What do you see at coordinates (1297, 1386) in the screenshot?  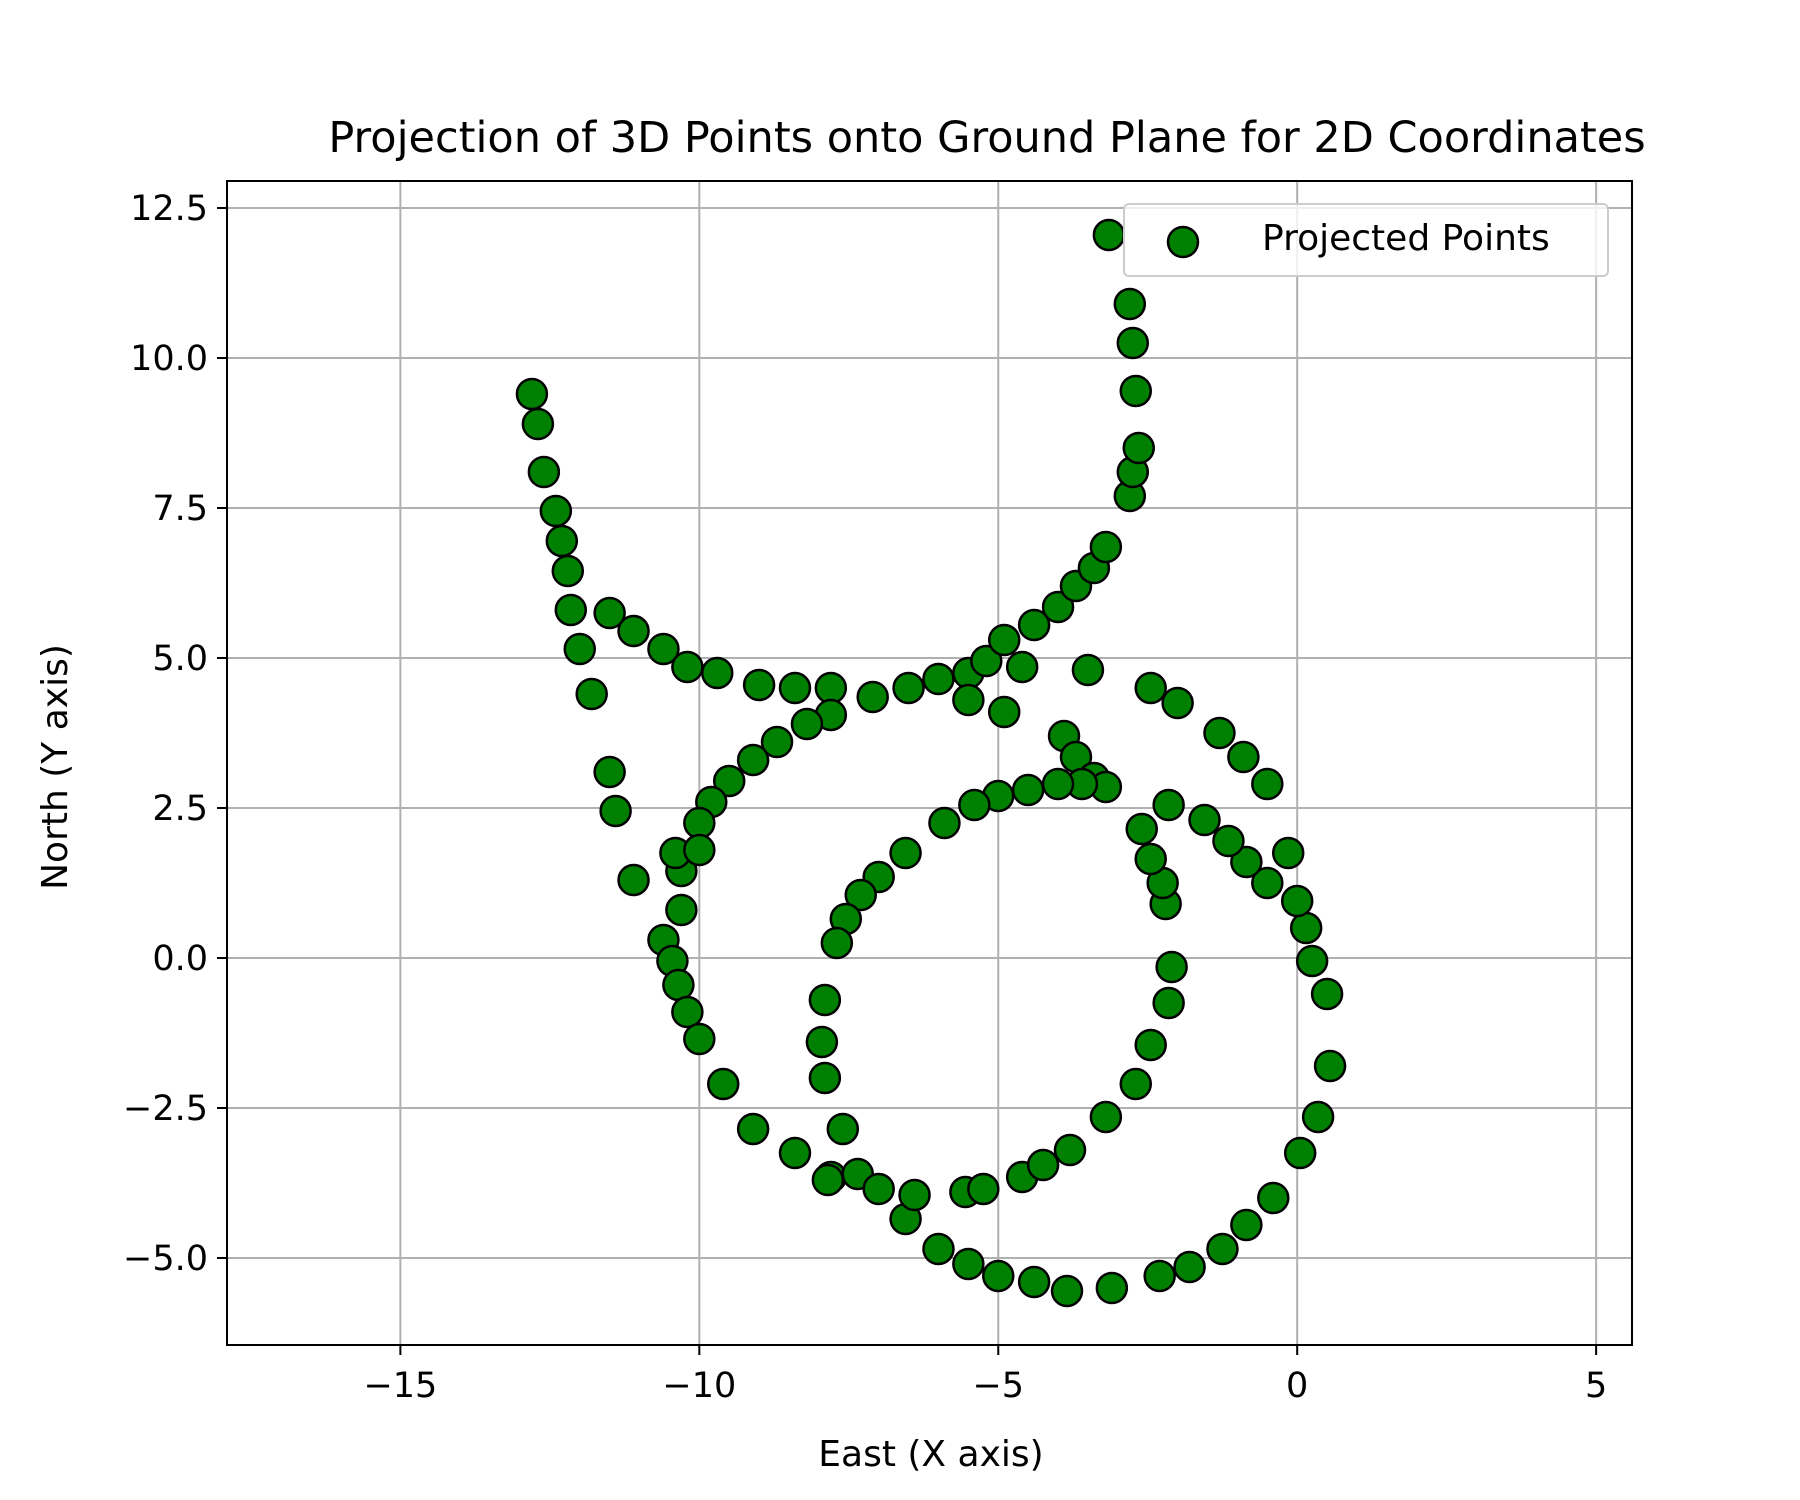 I see `x-tick-label: 0` at bounding box center [1297, 1386].